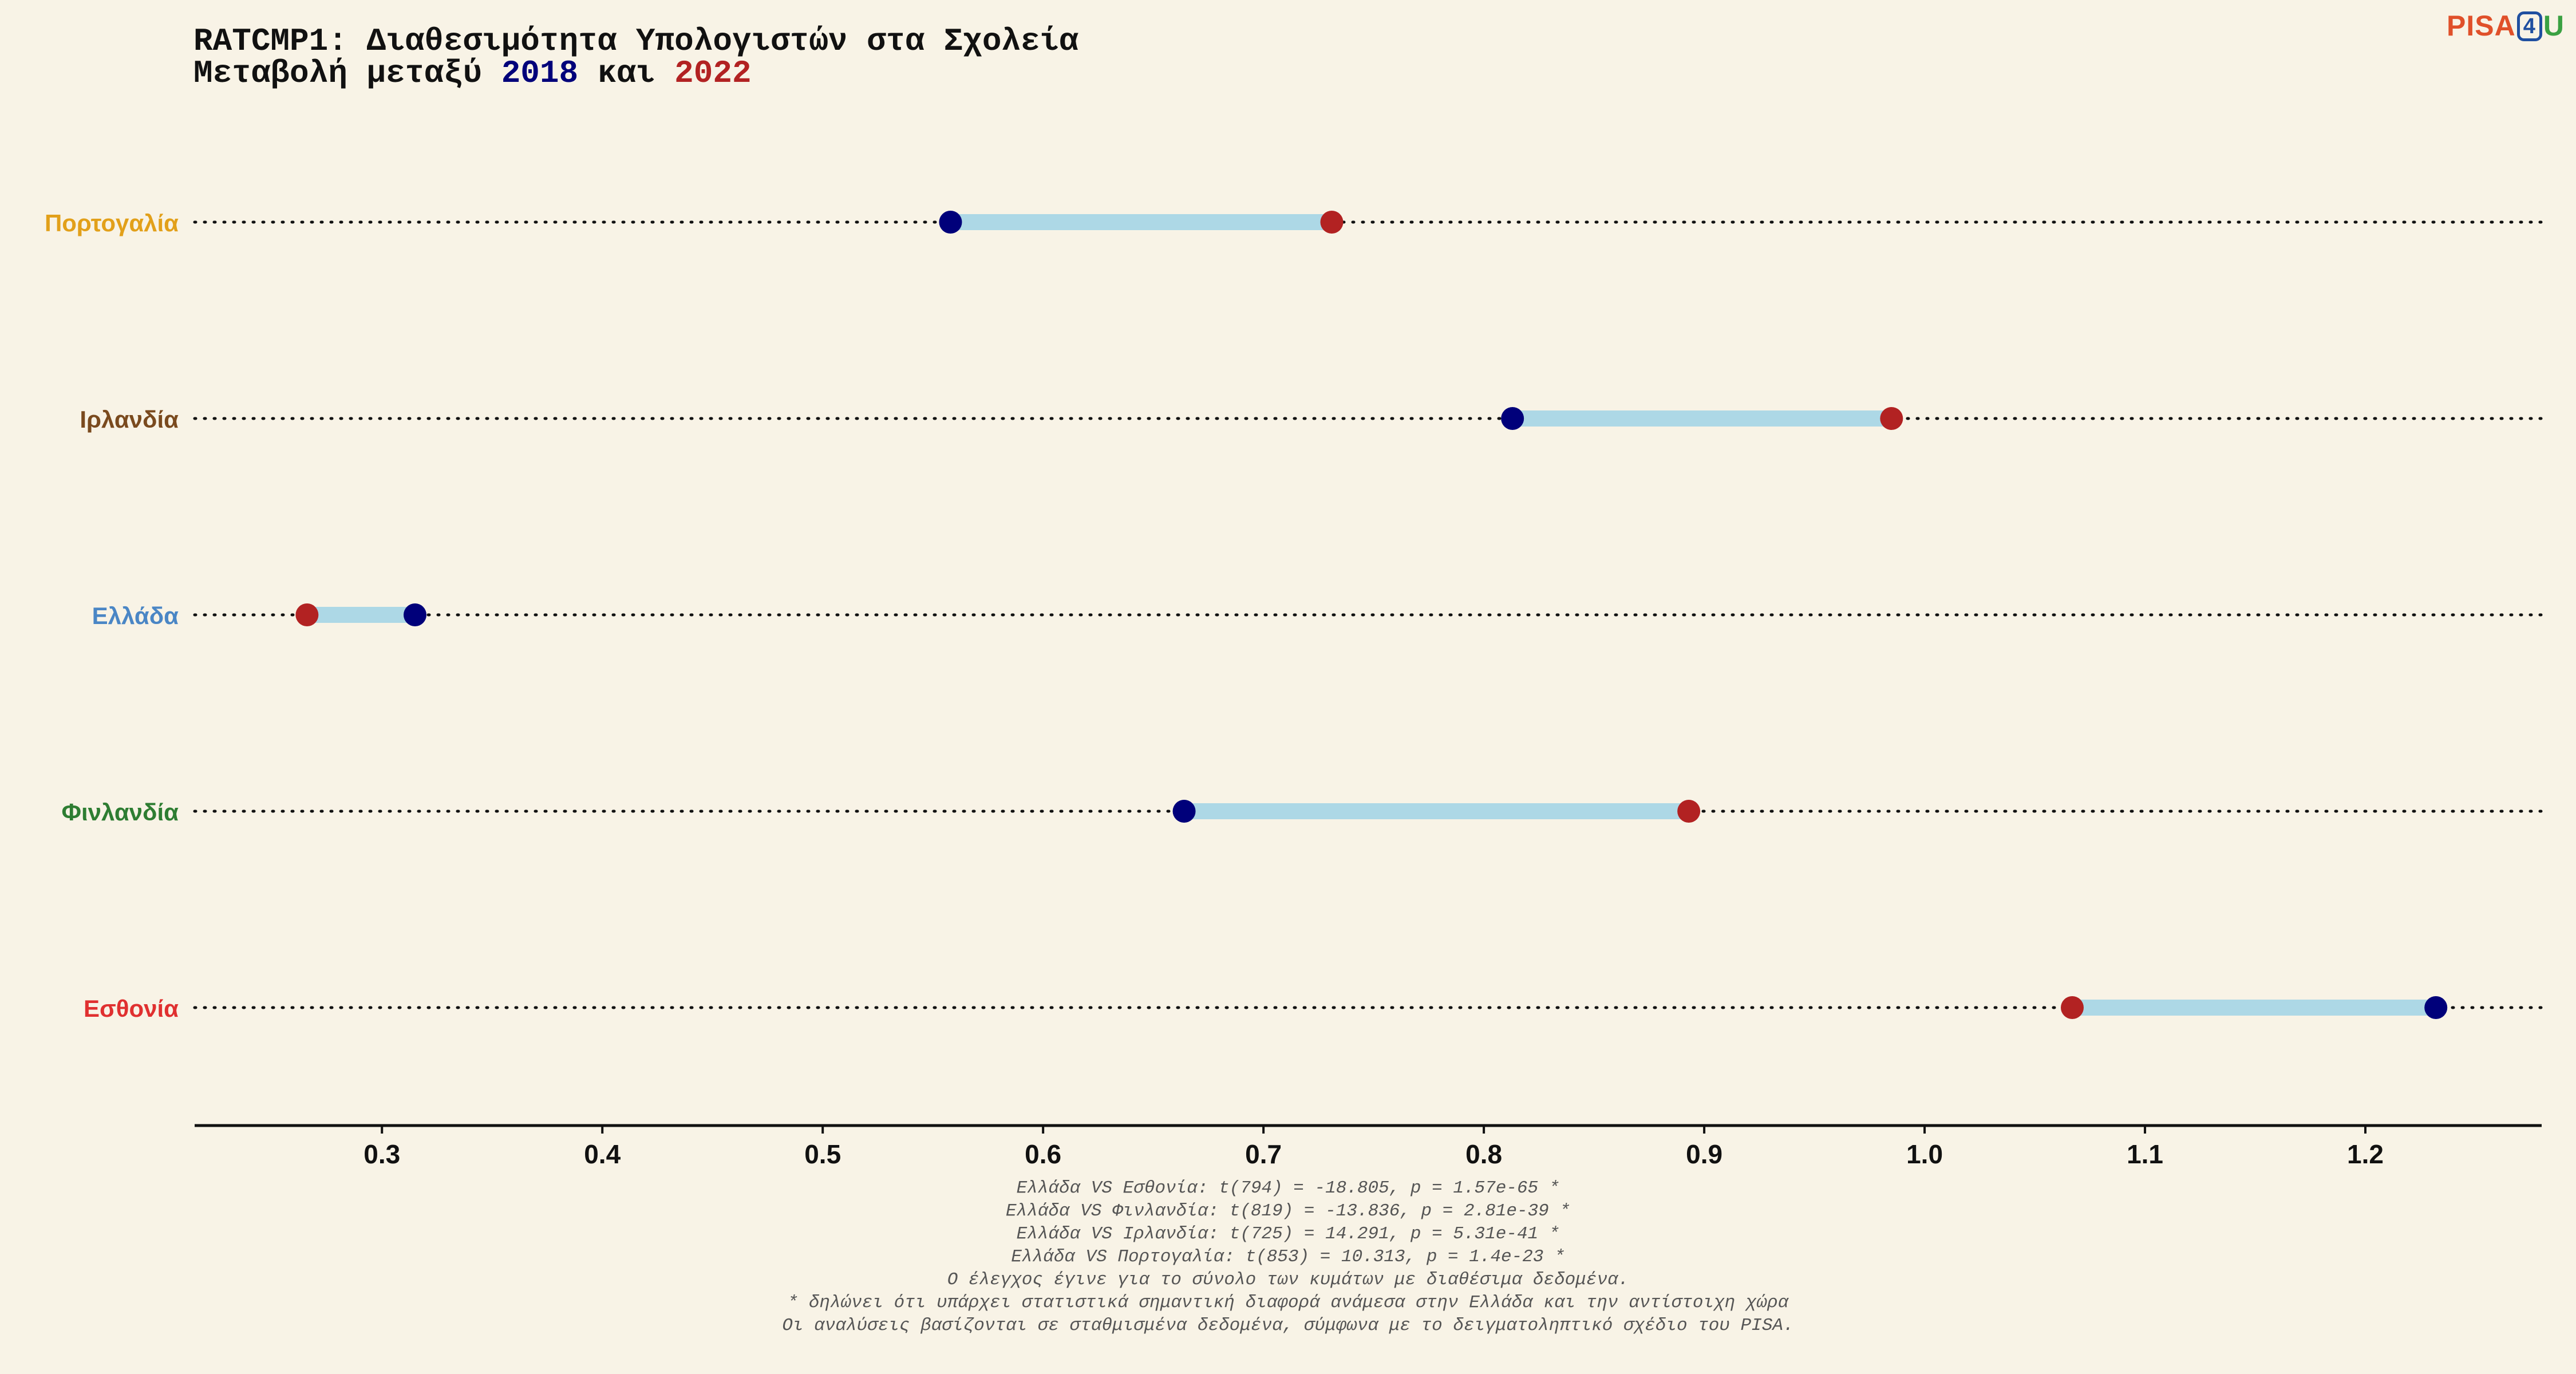 The width and height of the screenshot is (2576, 1374). Describe the element at coordinates (626, 73) in the screenshot. I see `title-middle: και` at that location.